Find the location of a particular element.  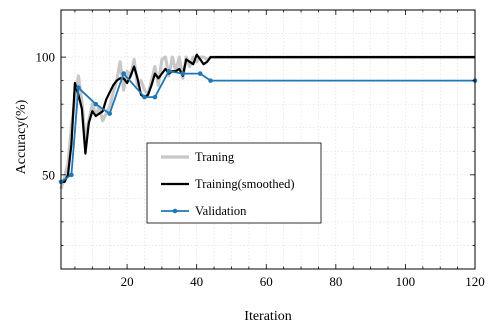

x-tick-label: 80 is located at coordinates (335, 281).